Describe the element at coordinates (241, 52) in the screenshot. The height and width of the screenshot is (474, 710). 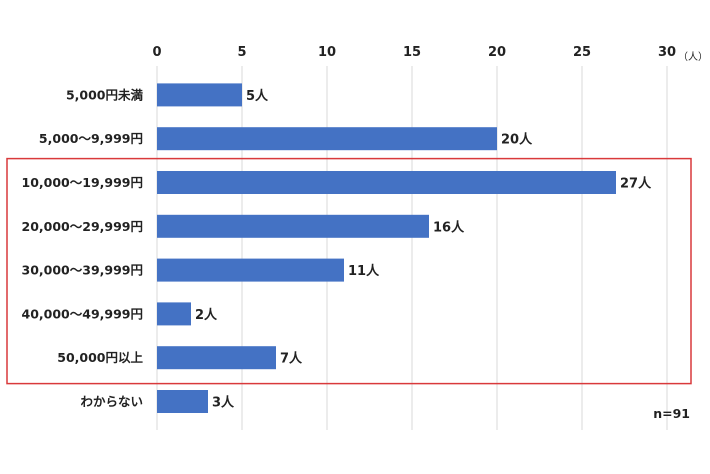
I see `x-tick-label-5: 5` at that location.